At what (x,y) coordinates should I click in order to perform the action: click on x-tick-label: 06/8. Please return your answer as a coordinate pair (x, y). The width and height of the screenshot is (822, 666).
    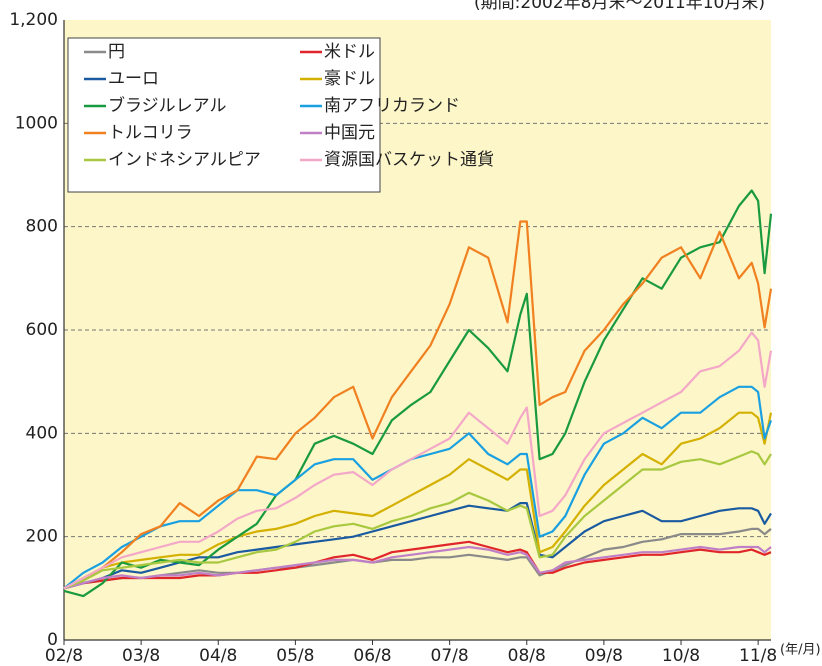
    Looking at the image, I should click on (372, 656).